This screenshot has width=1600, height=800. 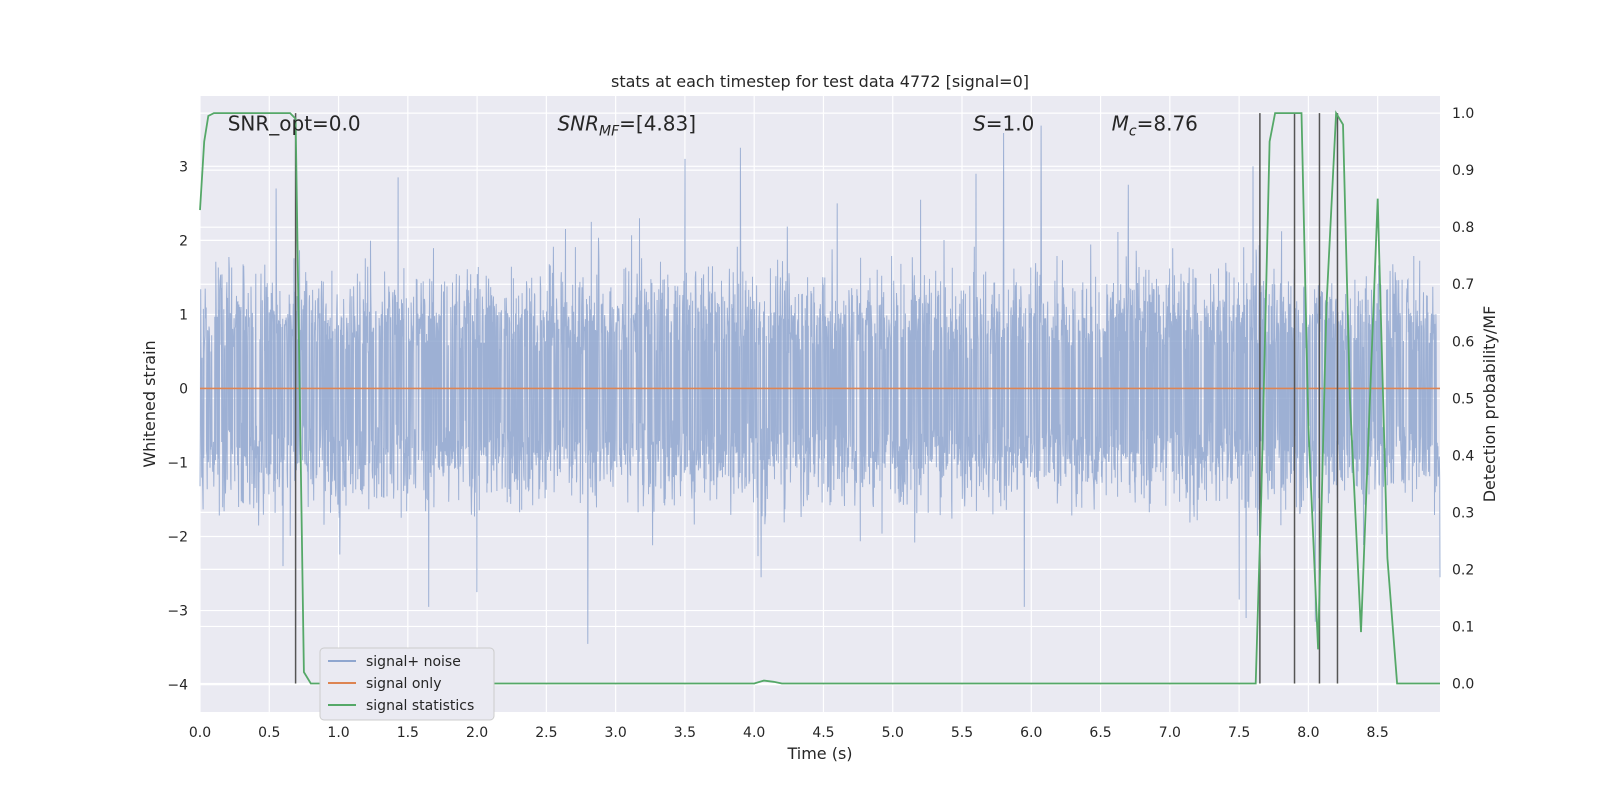 What do you see at coordinates (1463, 570) in the screenshot?
I see `y2-tick-label: 0.2` at bounding box center [1463, 570].